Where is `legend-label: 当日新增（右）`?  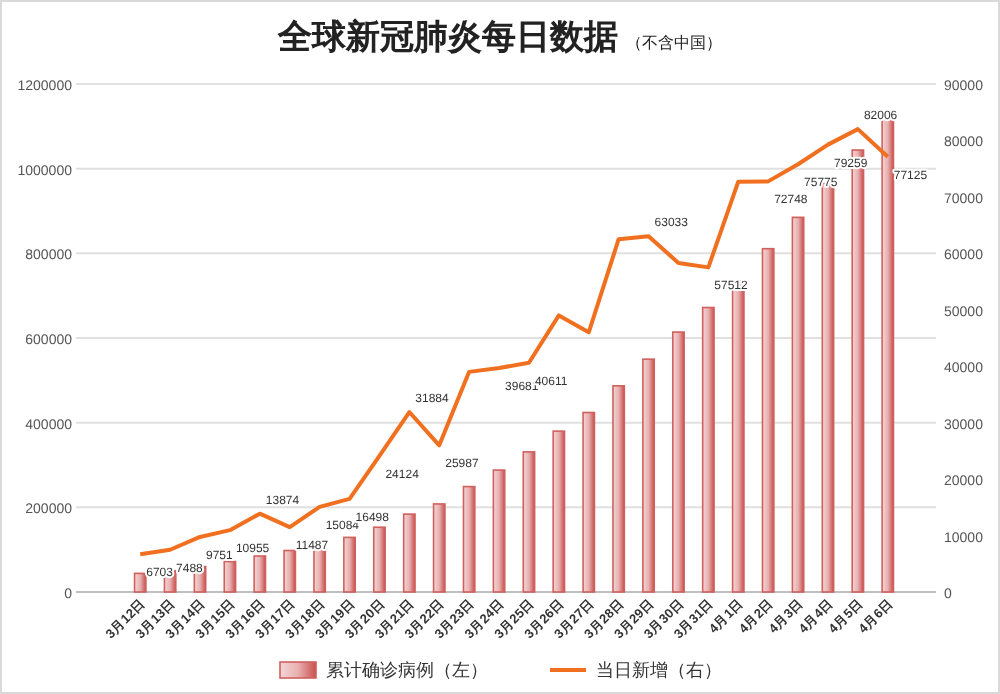 legend-label: 当日新增（右） is located at coordinates (659, 671).